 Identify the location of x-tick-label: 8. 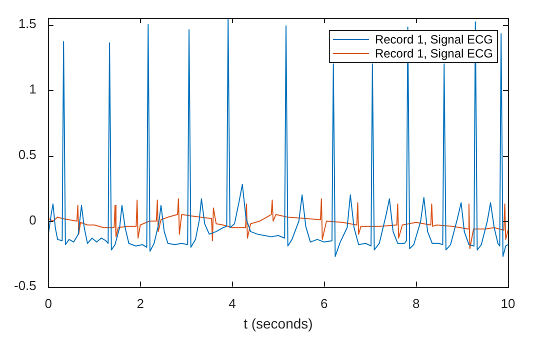
(416, 303).